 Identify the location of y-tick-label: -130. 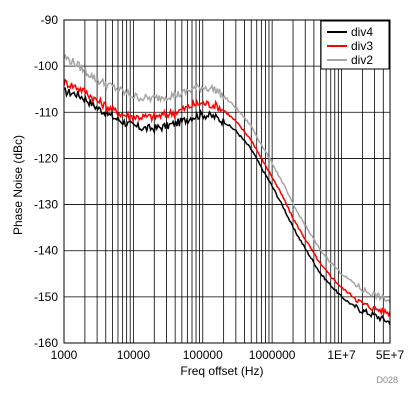
(46, 205).